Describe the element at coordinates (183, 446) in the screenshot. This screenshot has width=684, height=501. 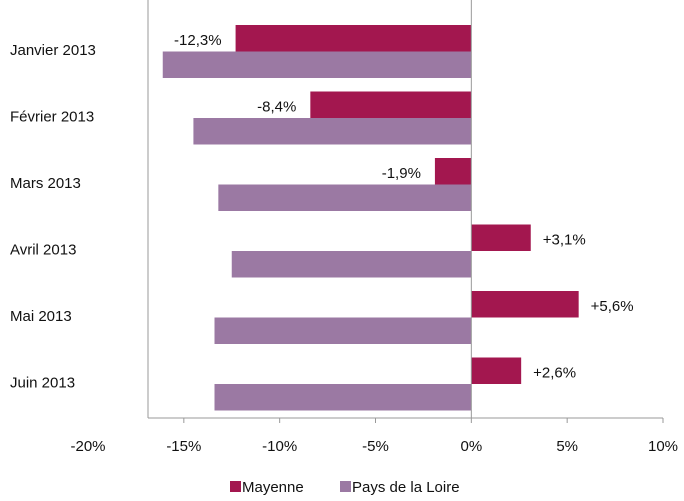
I see `x-tick-label: -15%` at that location.